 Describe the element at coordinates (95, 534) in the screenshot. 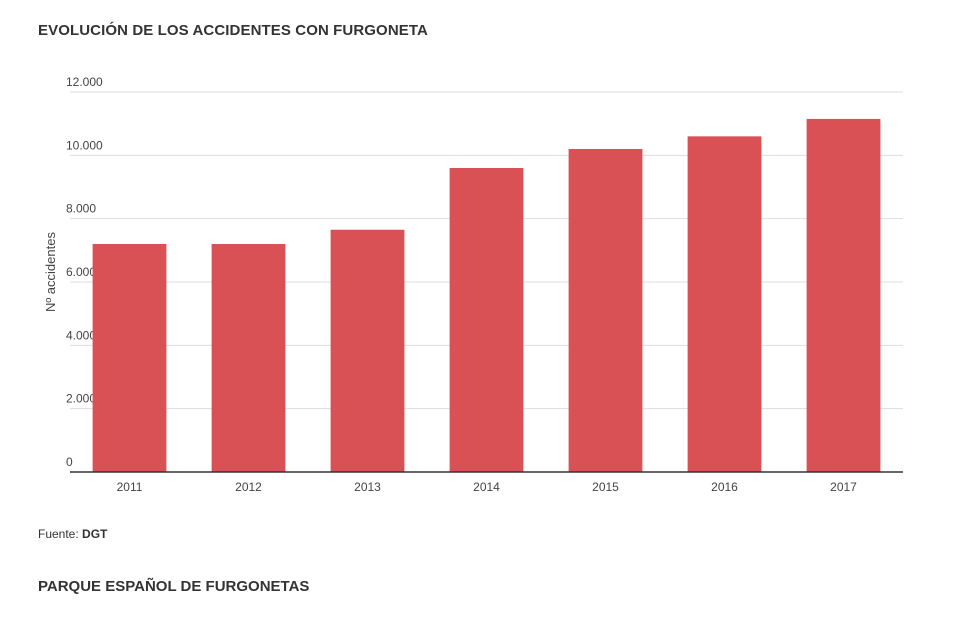

I see `source-name: DGT` at that location.